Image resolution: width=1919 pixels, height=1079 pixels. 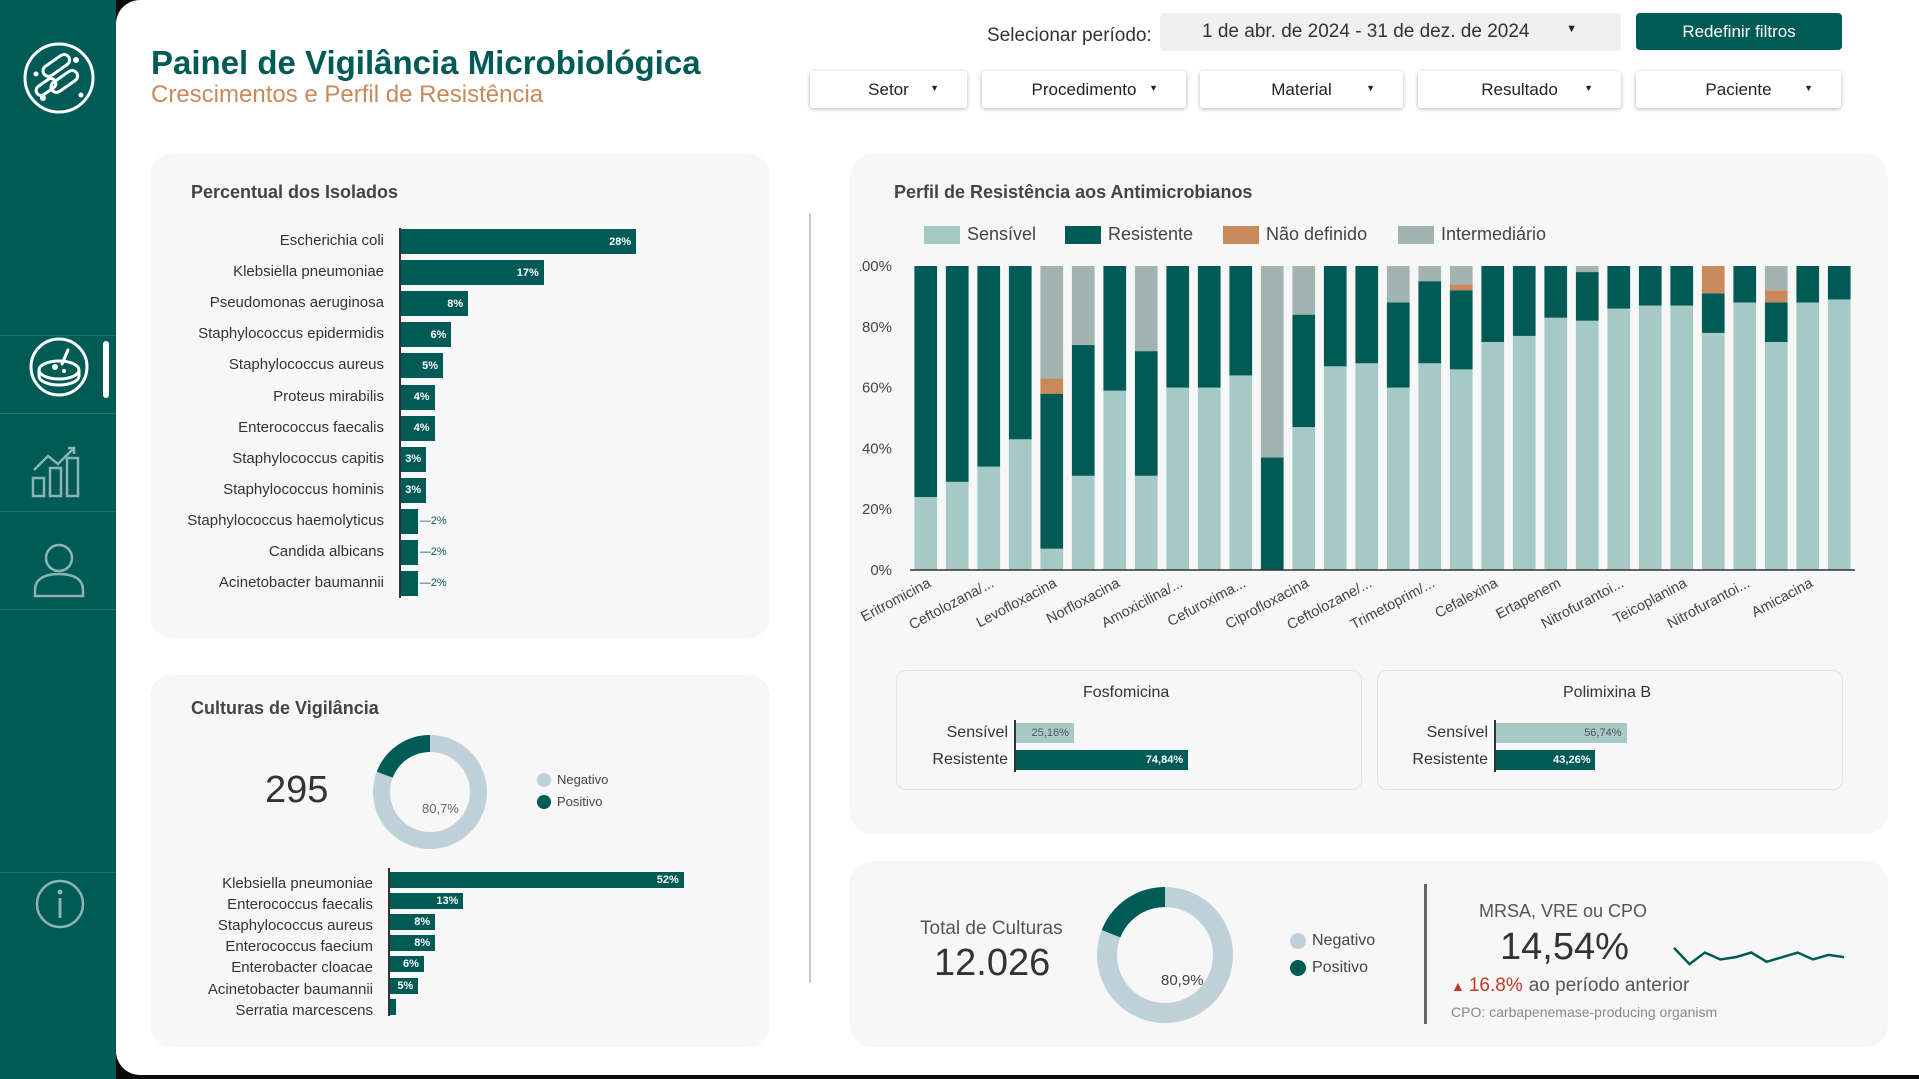 What do you see at coordinates (1738, 89) in the screenshot?
I see `filter-paciente: Paciente ▼` at bounding box center [1738, 89].